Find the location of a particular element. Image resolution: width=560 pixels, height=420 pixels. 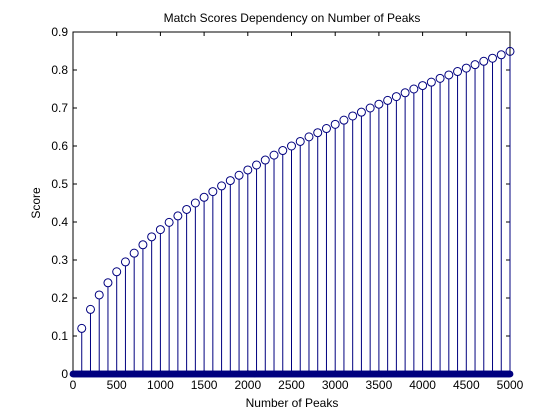

x-tick-label: 1500 is located at coordinates (204, 385).